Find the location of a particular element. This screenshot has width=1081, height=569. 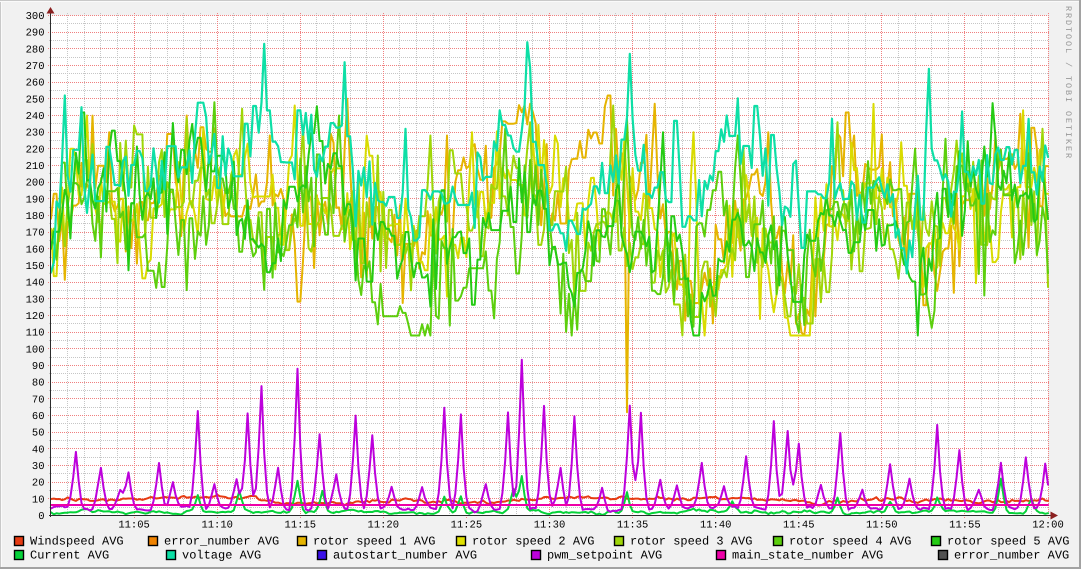

svg-text: 30 is located at coordinates (38, 467).